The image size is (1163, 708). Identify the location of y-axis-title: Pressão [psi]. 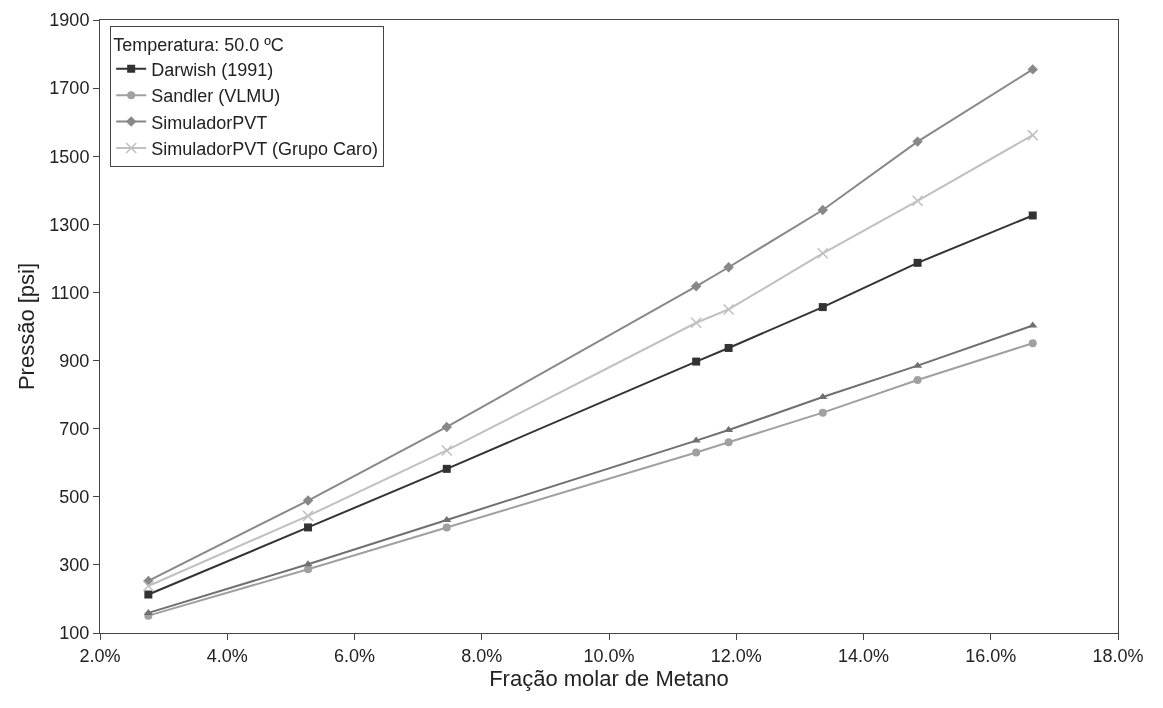
(27, 326).